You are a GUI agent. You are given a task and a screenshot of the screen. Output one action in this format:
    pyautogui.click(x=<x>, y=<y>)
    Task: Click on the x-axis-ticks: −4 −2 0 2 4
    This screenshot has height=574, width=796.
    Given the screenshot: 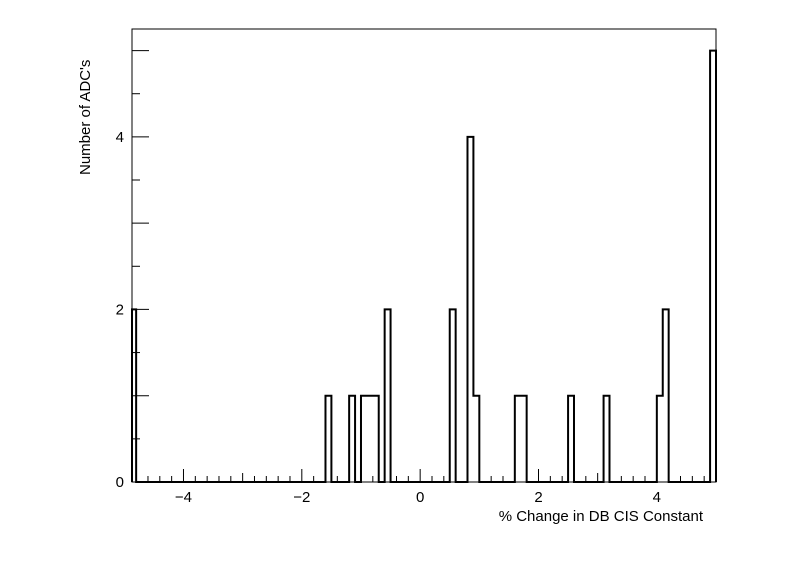 What is the action you would take?
    pyautogui.click(x=426, y=487)
    